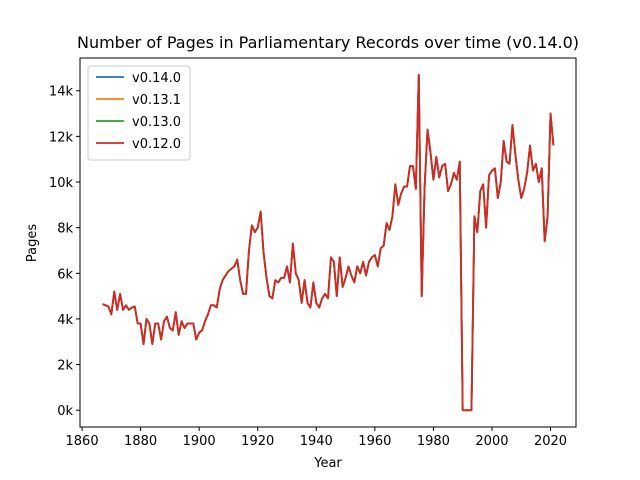  What do you see at coordinates (316, 441) in the screenshot?
I see `x-tick-label: 1940` at bounding box center [316, 441].